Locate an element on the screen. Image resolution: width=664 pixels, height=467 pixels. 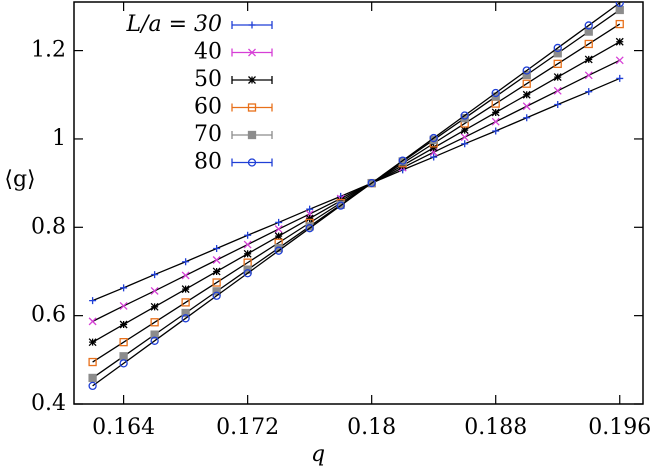
y-tick-label: 1.2 is located at coordinates (48, 50).